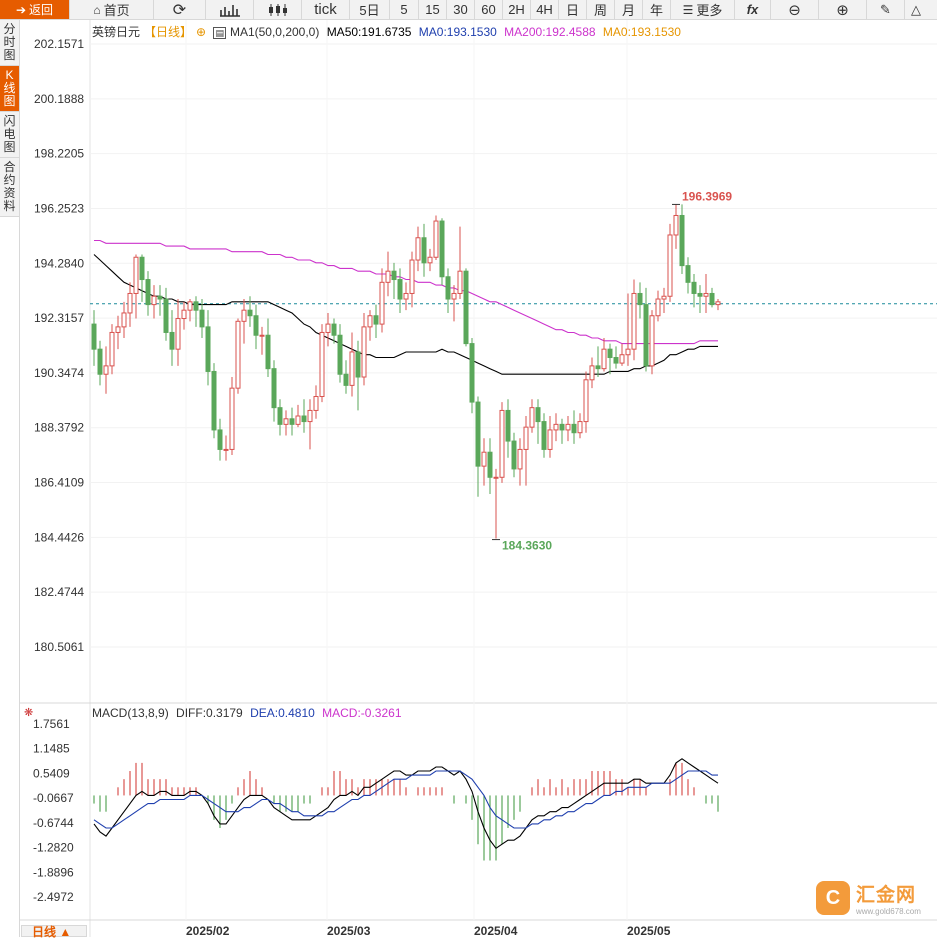 The image size is (937, 939). Describe the element at coordinates (843, 9) in the screenshot. I see `zoom-in-button: ⊕` at that location.